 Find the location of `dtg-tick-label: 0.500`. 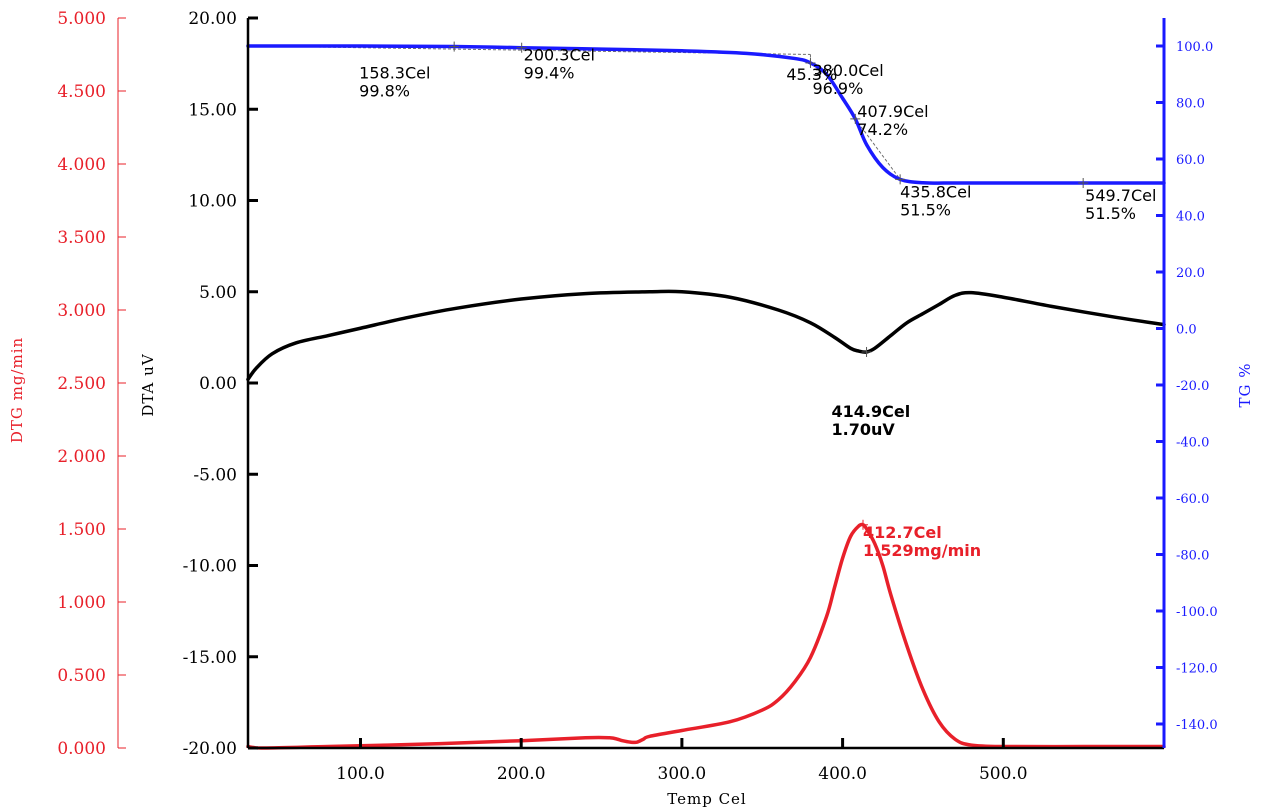

dtg-tick-label: 0.500 is located at coordinates (81, 676).